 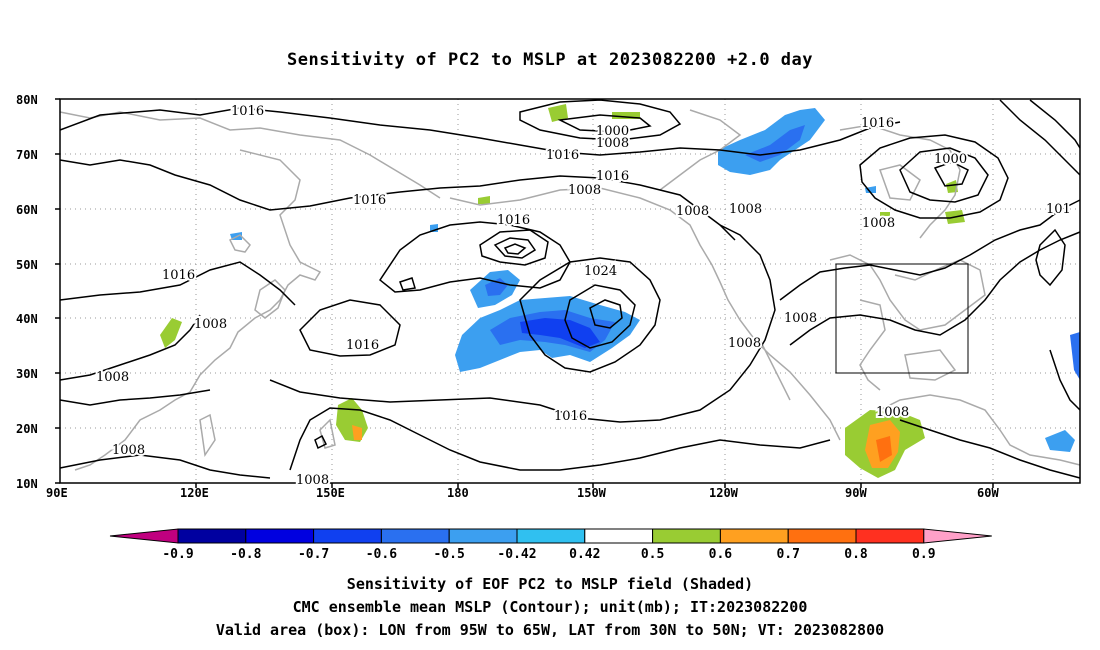 What do you see at coordinates (177, 554) in the screenshot?
I see `colorbar-label: -0.9` at bounding box center [177, 554].